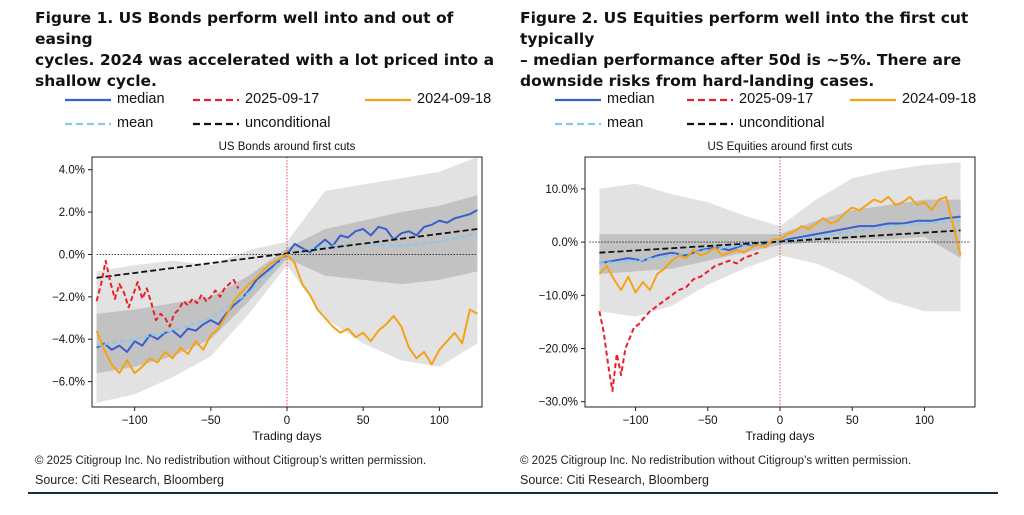 The image size is (1024, 515). What do you see at coordinates (614, 480) in the screenshot?
I see `figure-2-source: Source: Citi Research, Bloomberg` at bounding box center [614, 480].